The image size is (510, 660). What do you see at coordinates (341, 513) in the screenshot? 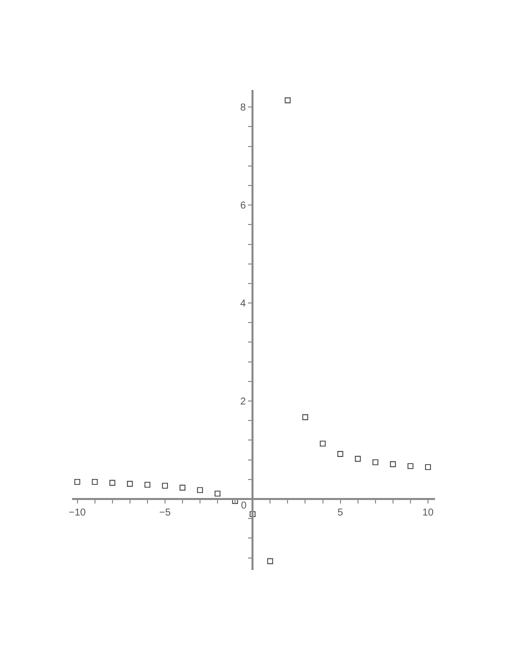
I see `x-tick-label: 5` at bounding box center [341, 513].